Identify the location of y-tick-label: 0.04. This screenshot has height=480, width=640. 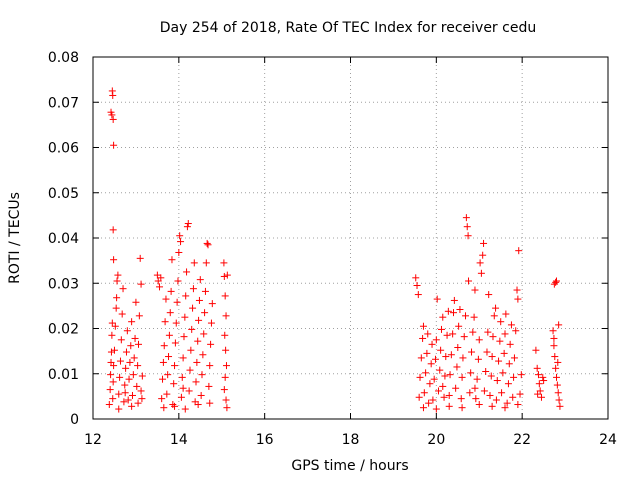
(63, 239).